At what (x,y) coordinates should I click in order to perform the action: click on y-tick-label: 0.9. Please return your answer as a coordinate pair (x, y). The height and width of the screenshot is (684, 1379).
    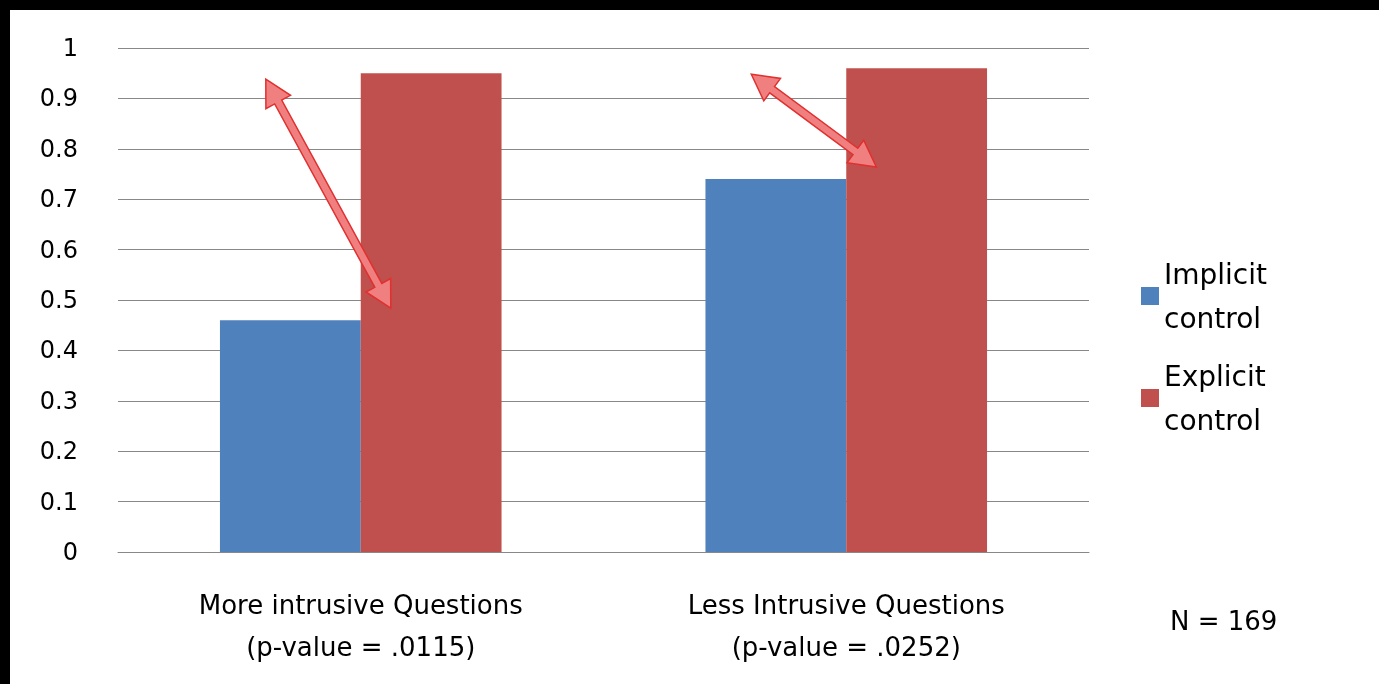
    Looking at the image, I should click on (58, 98).